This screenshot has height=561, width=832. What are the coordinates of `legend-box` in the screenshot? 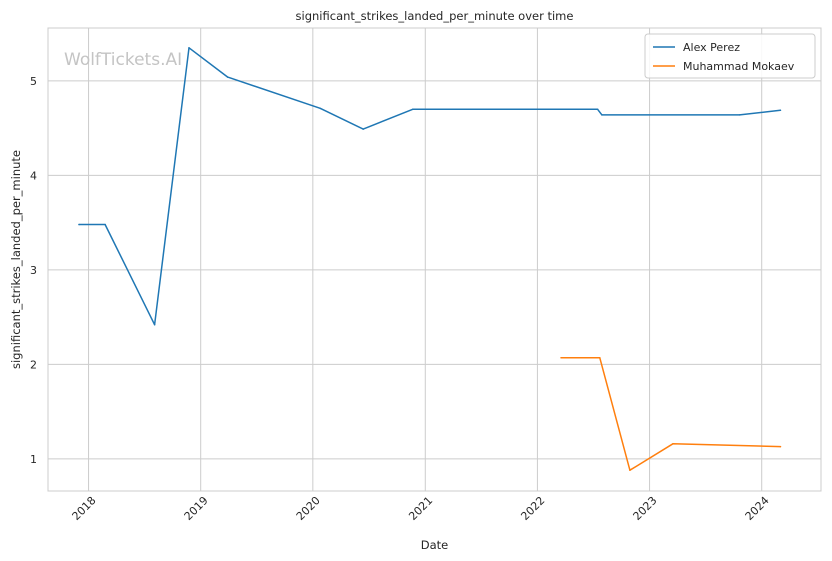 It's located at (730, 56).